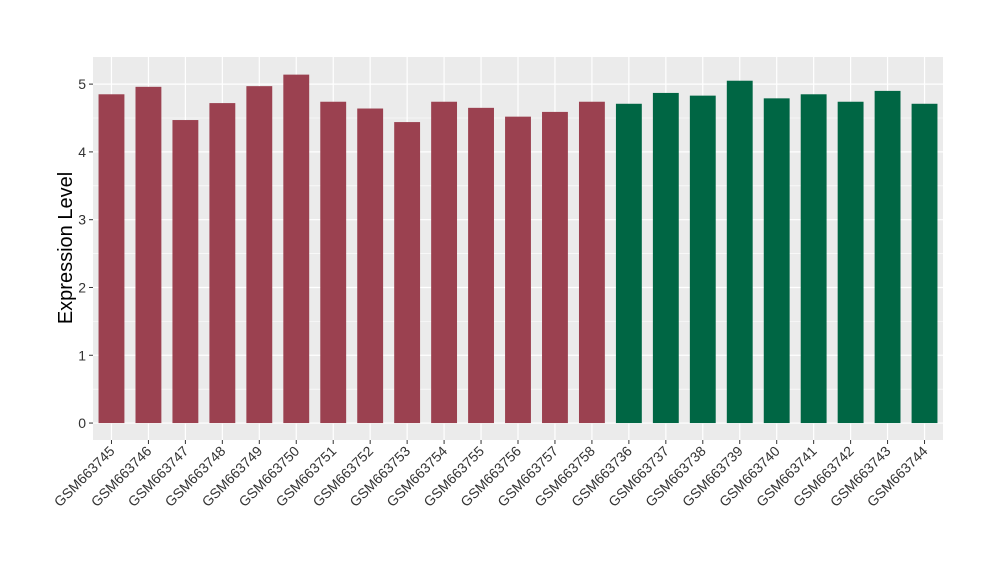 The width and height of the screenshot is (1000, 580). What do you see at coordinates (222, 263) in the screenshot?
I see `bar-gsm663748` at bounding box center [222, 263].